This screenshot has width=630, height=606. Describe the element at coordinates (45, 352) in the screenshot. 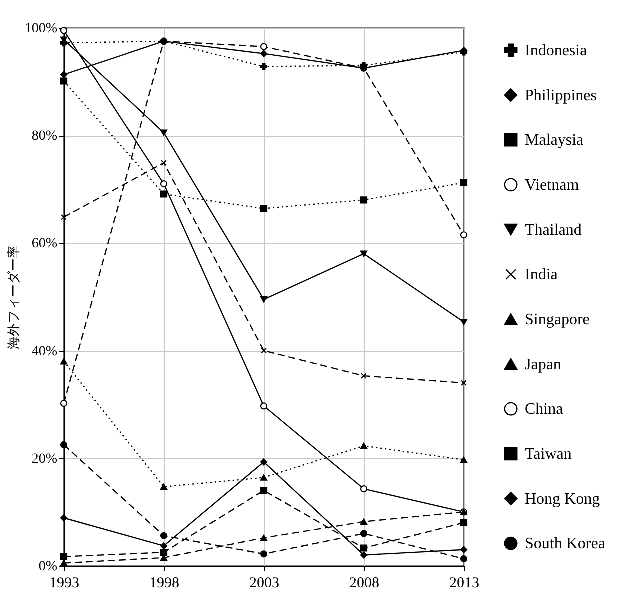

I see `y-tick-label: 40%` at that location.